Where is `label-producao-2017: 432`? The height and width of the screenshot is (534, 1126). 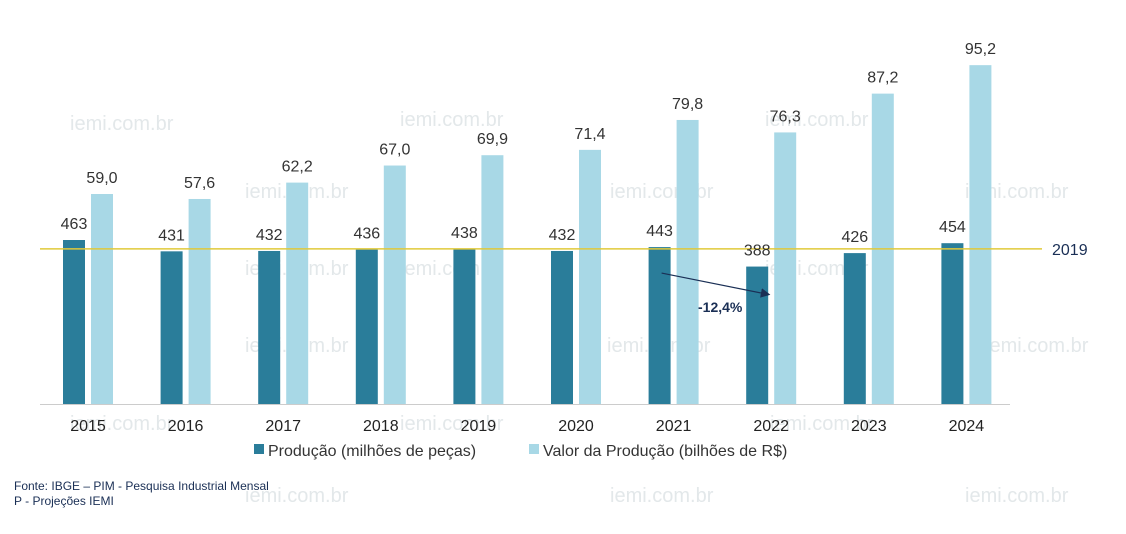 label-producao-2017: 432 is located at coordinates (269, 235).